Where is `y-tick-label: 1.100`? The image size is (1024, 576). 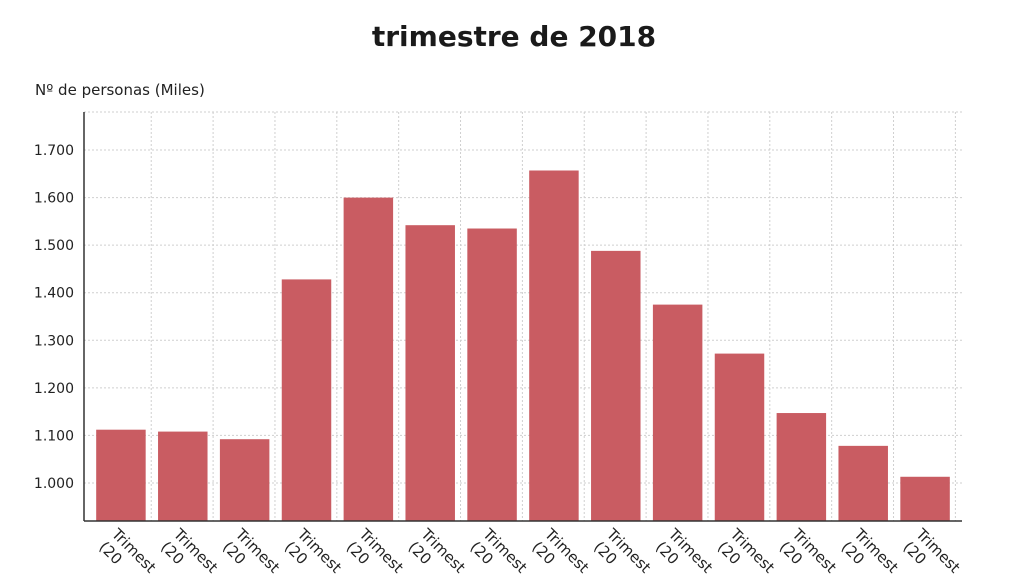
y-tick-label: 1.100 is located at coordinates (54, 436).